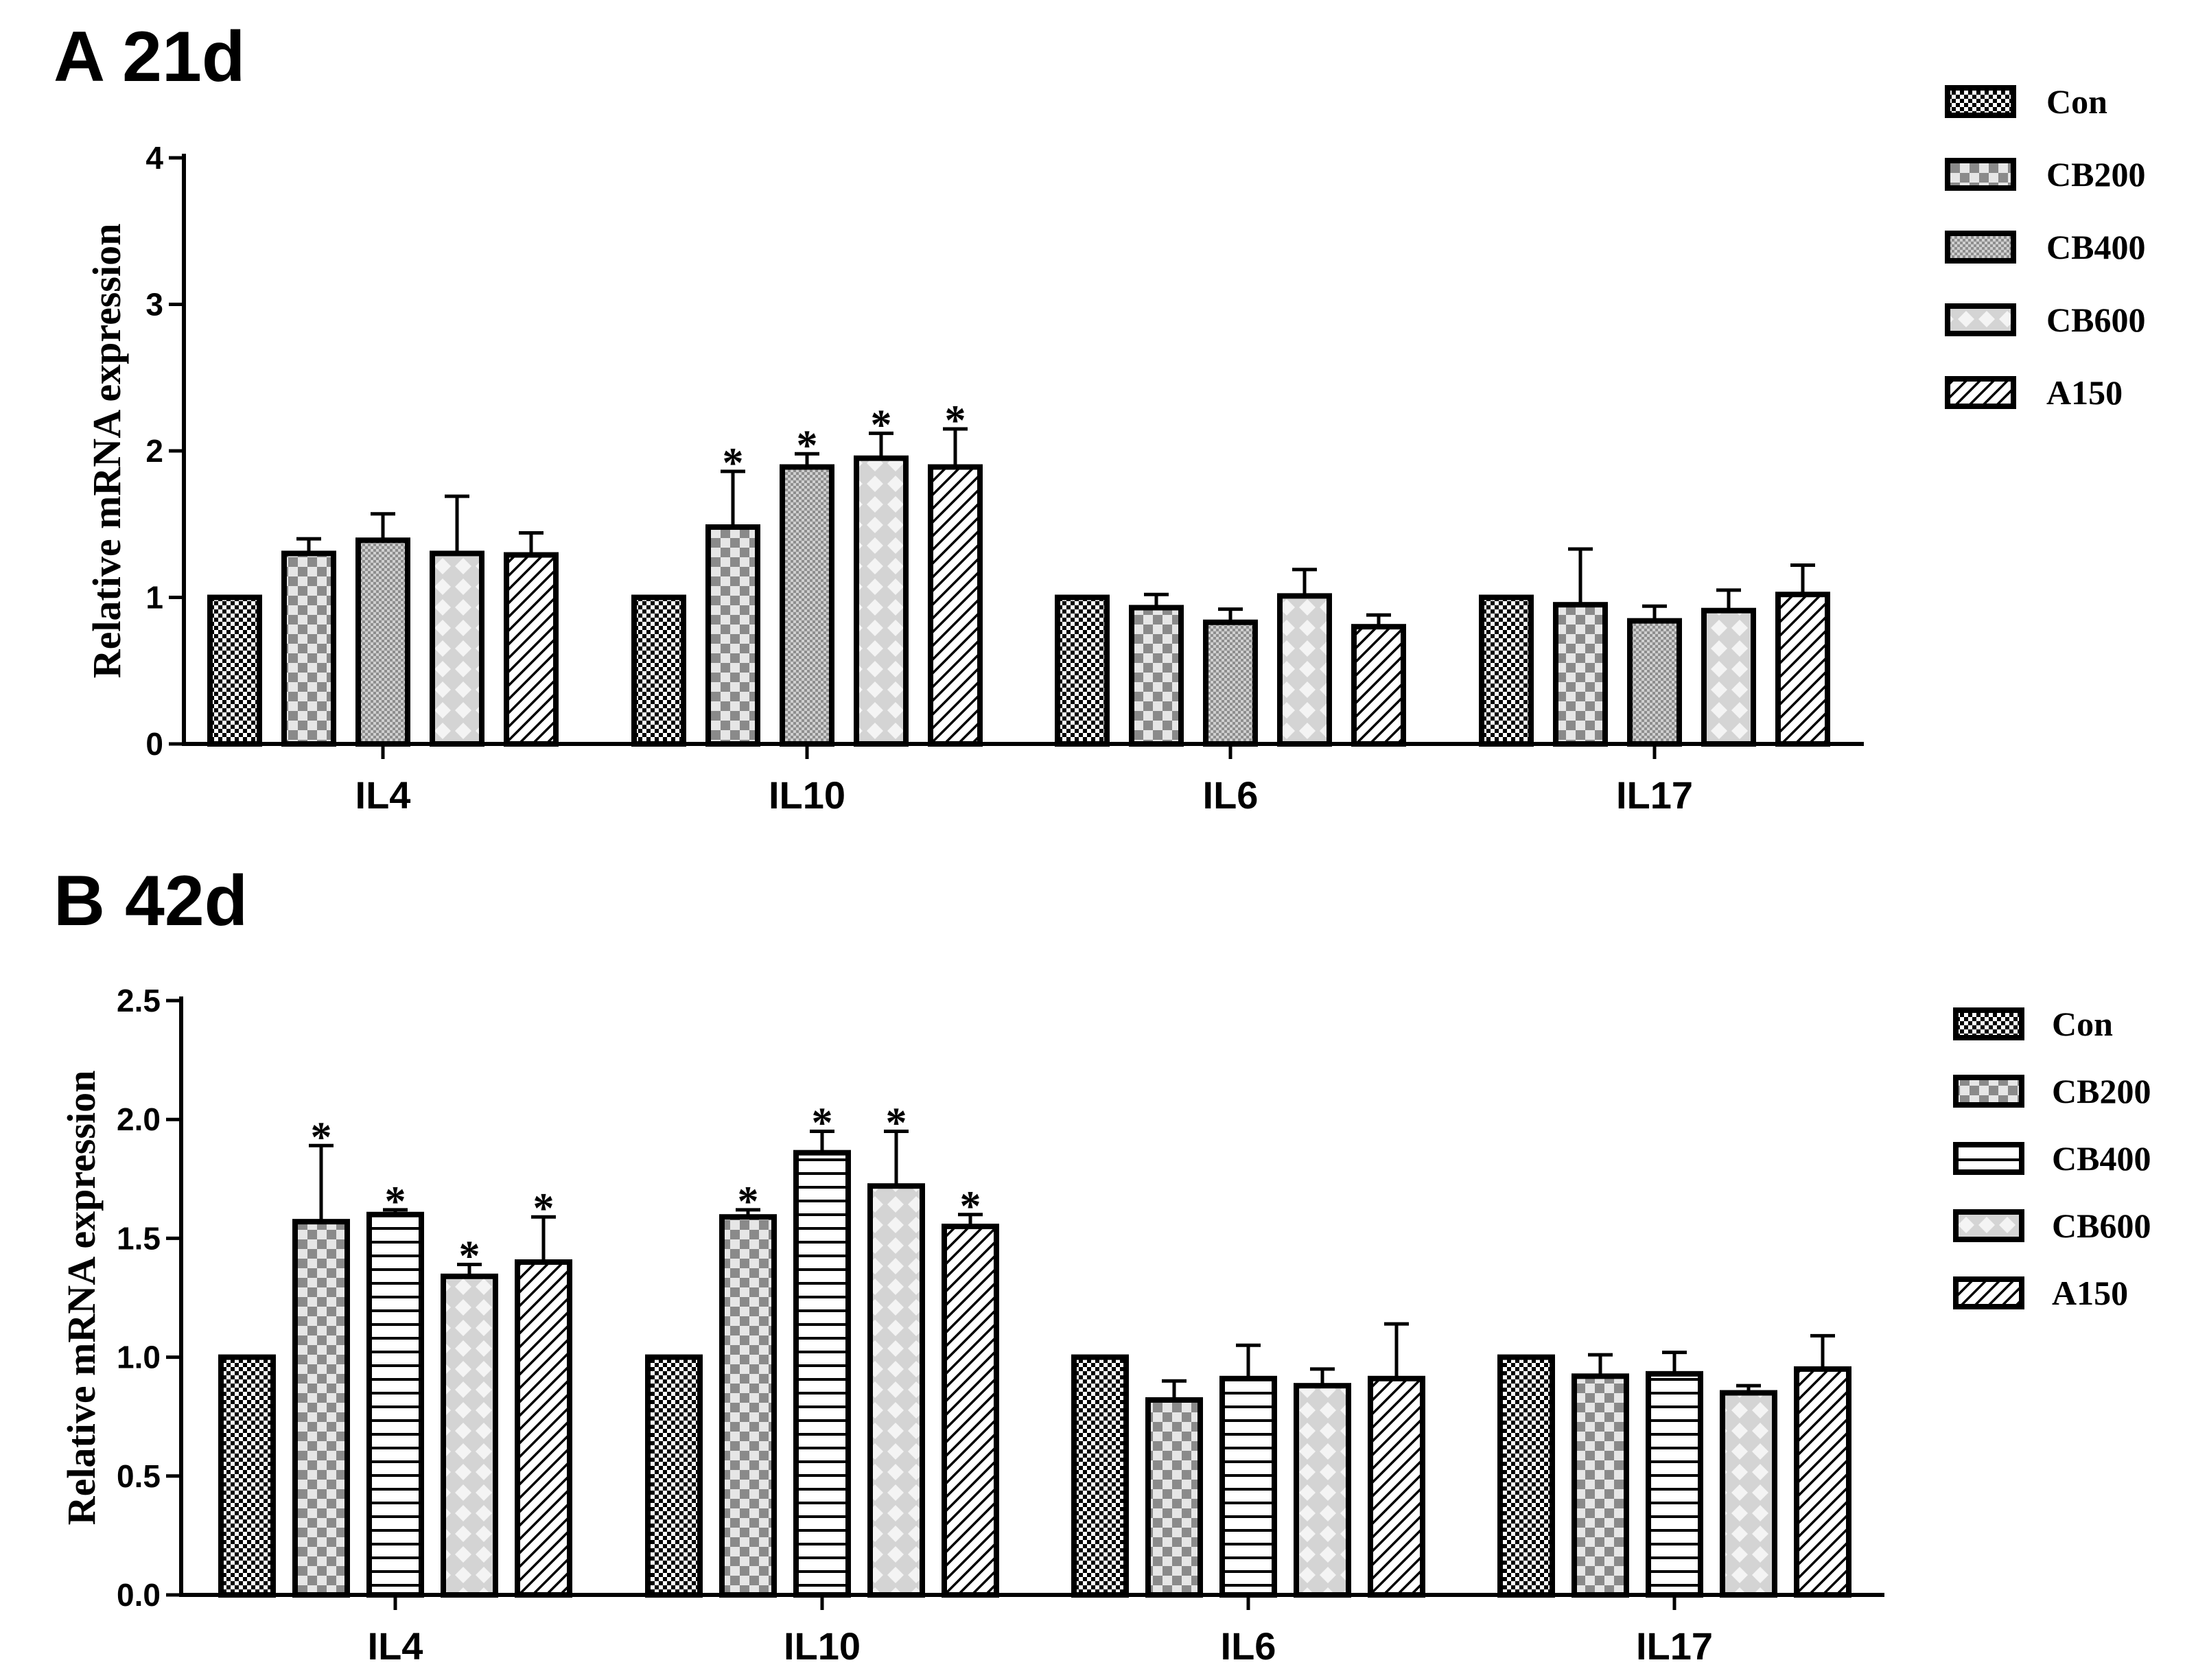 This screenshot has height=1680, width=2185. I want to click on y-tick-label: 1, so click(154, 598).